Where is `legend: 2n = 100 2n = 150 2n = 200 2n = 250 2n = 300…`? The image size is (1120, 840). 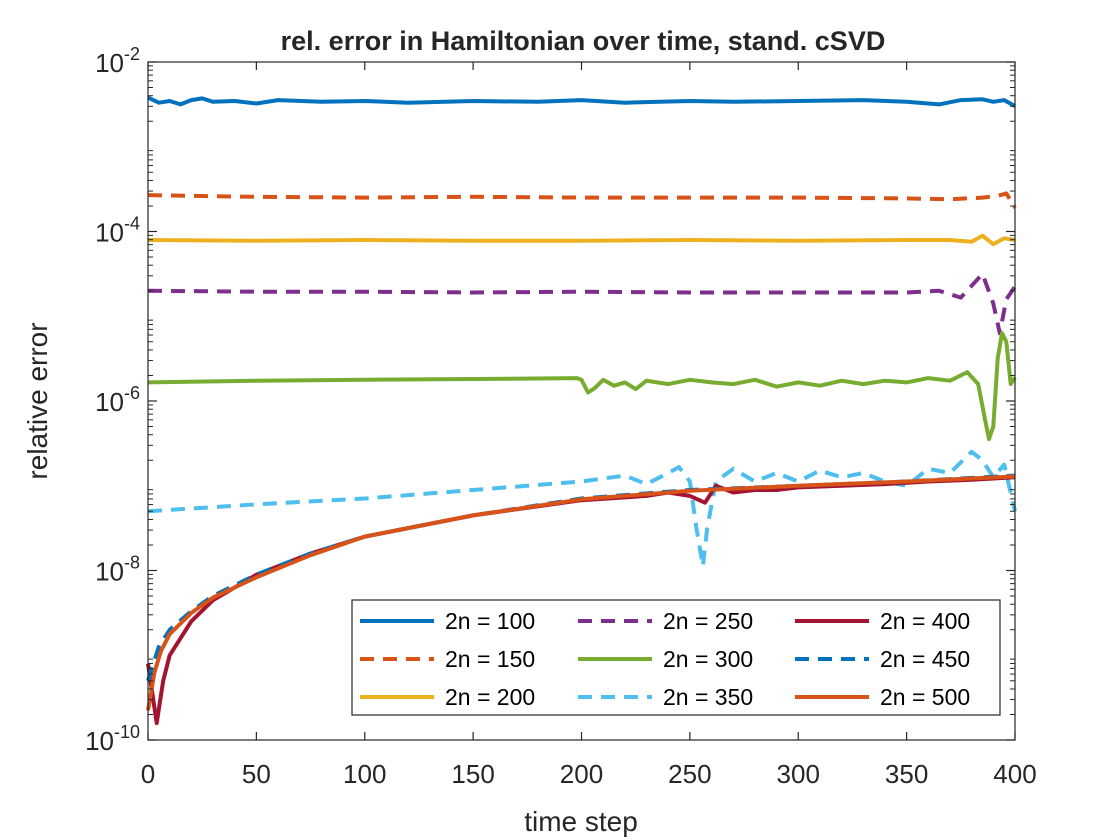 legend: 2n = 100 2n = 150 2n = 200 2n = 250 2n = 300… is located at coordinates (676, 657).